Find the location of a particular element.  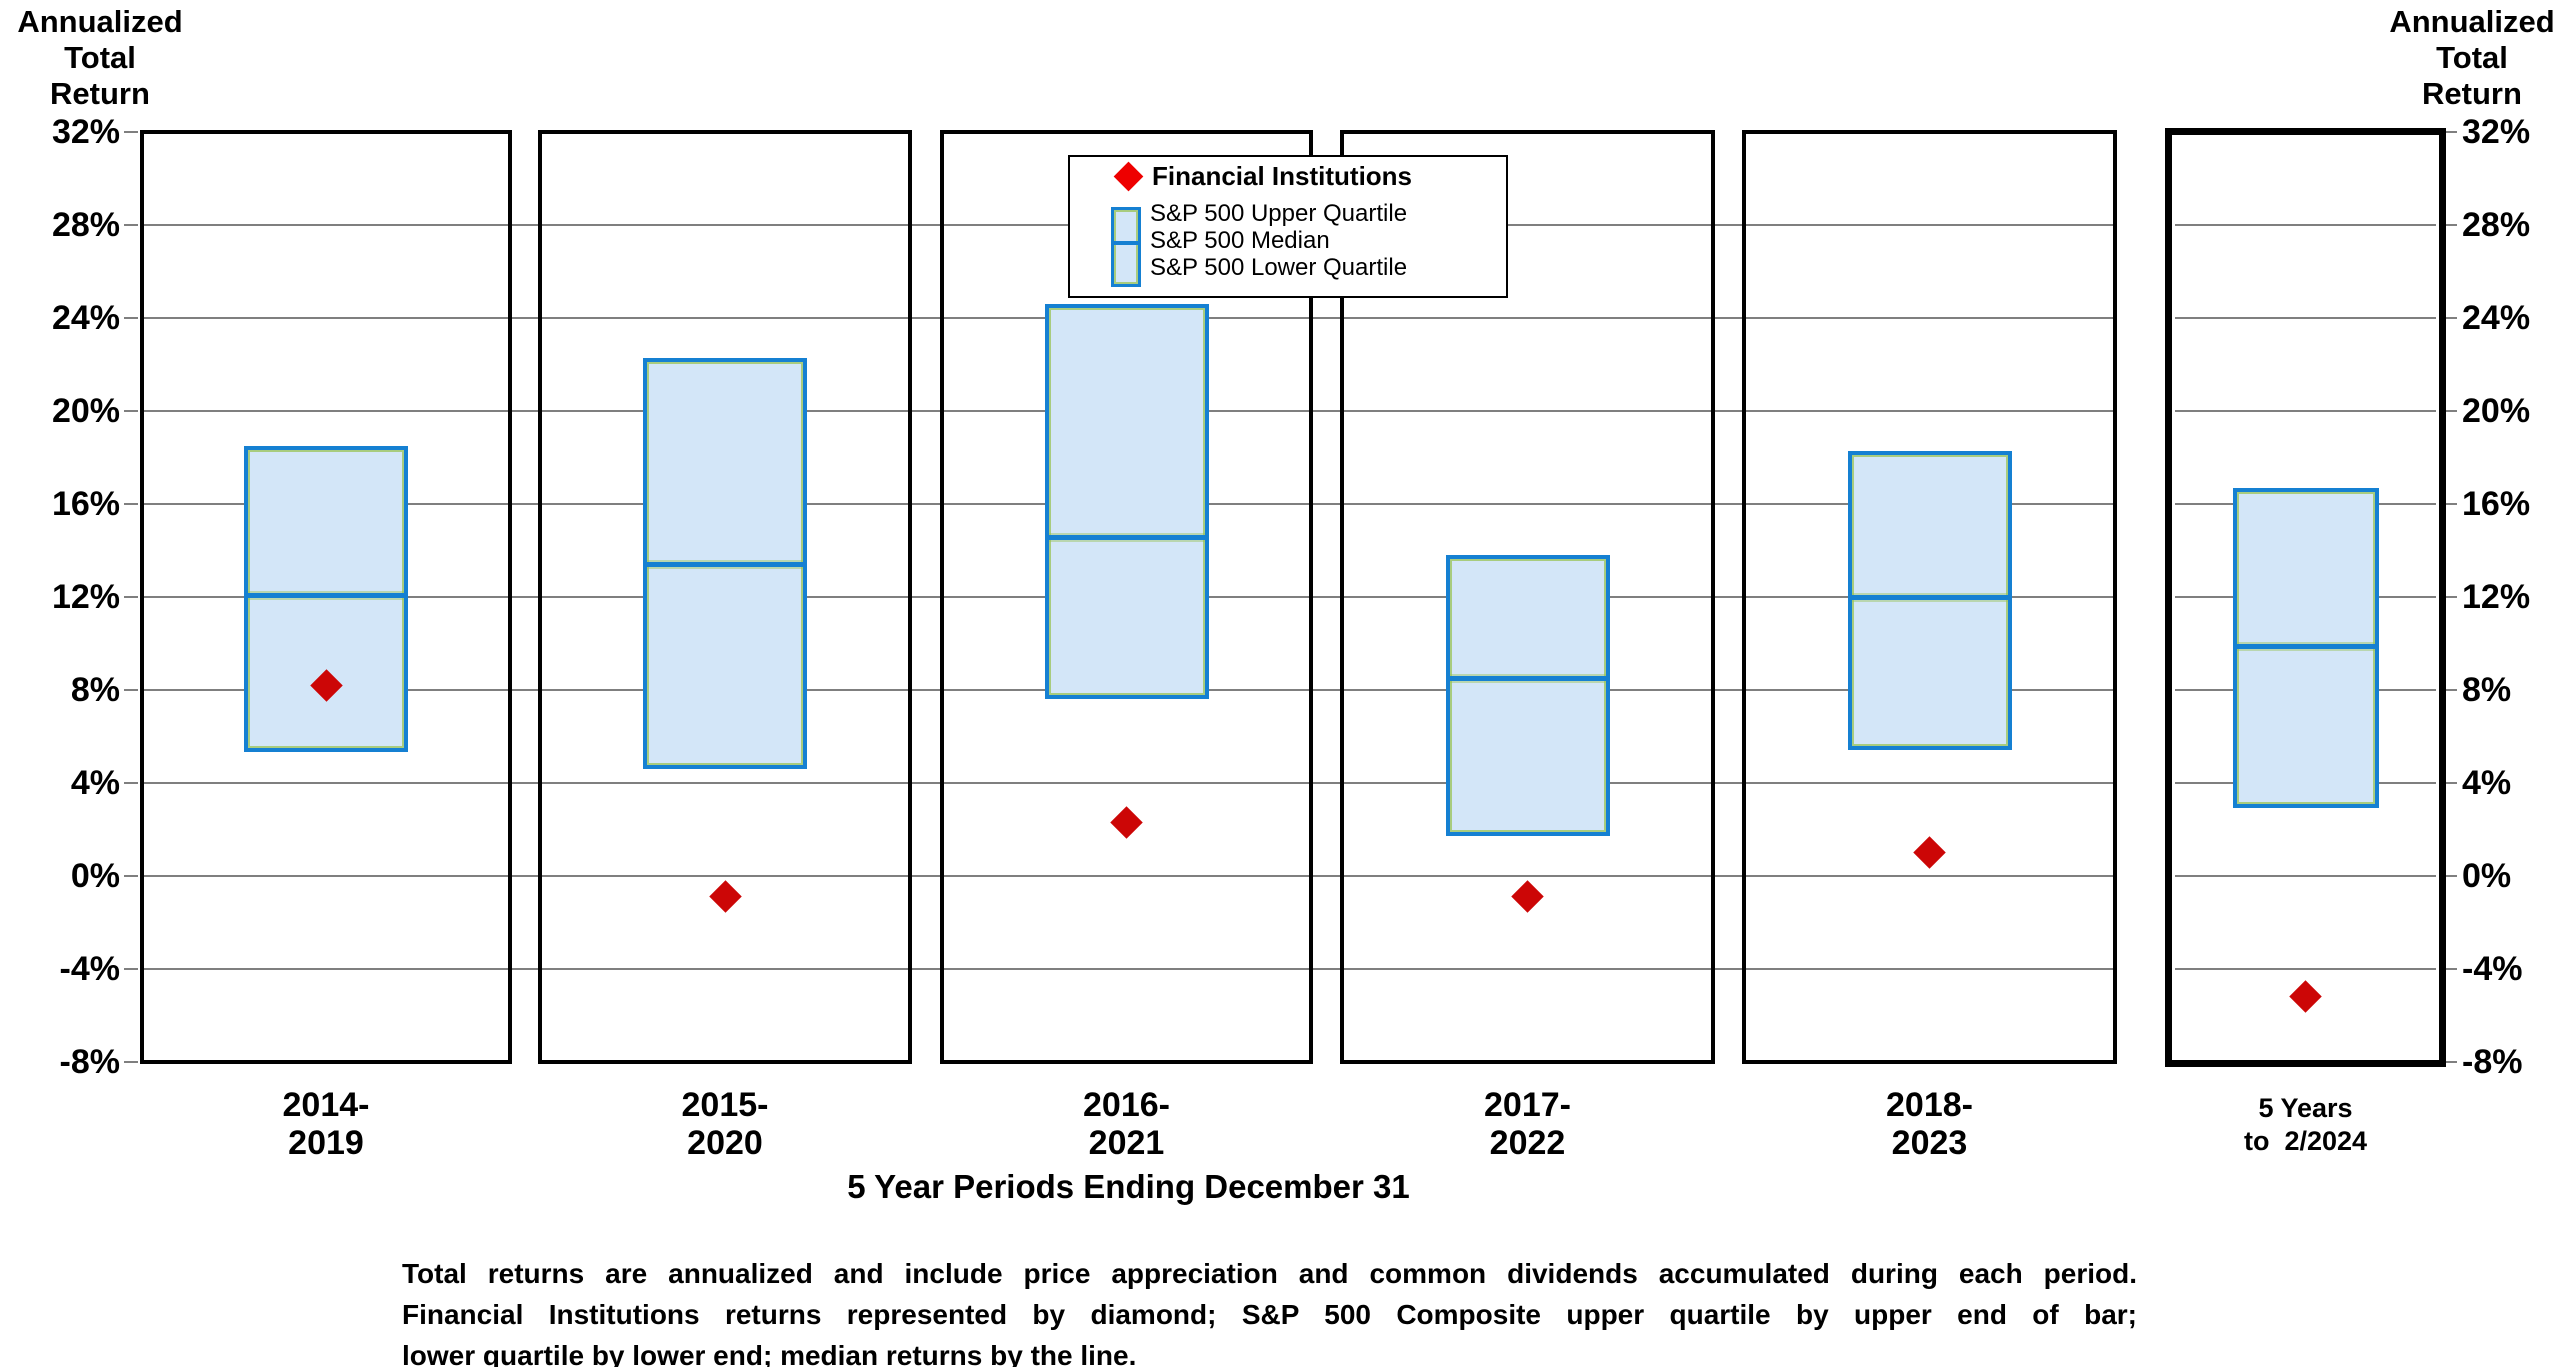

legend-item-lower-quartile: S&P 500 Lower Quartile is located at coordinates (1279, 267).